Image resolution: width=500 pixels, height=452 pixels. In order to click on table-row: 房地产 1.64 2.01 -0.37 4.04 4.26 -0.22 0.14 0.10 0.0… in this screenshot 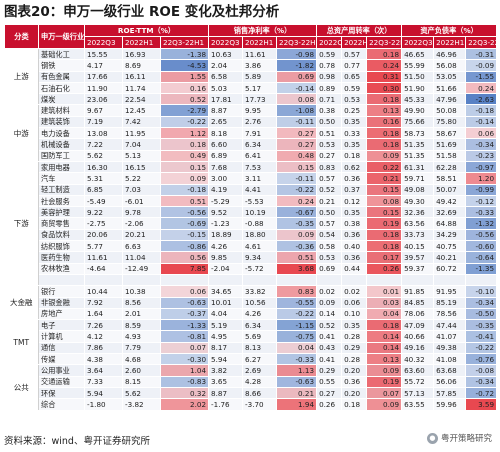, I will do `click(251, 314)`.